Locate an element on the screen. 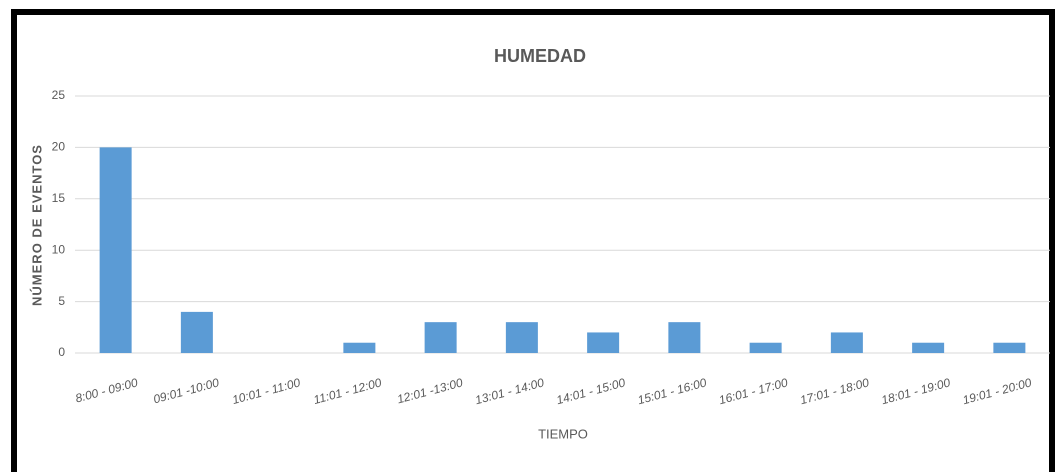 The image size is (1059, 472). y-tick-label: 5 is located at coordinates (61, 301).